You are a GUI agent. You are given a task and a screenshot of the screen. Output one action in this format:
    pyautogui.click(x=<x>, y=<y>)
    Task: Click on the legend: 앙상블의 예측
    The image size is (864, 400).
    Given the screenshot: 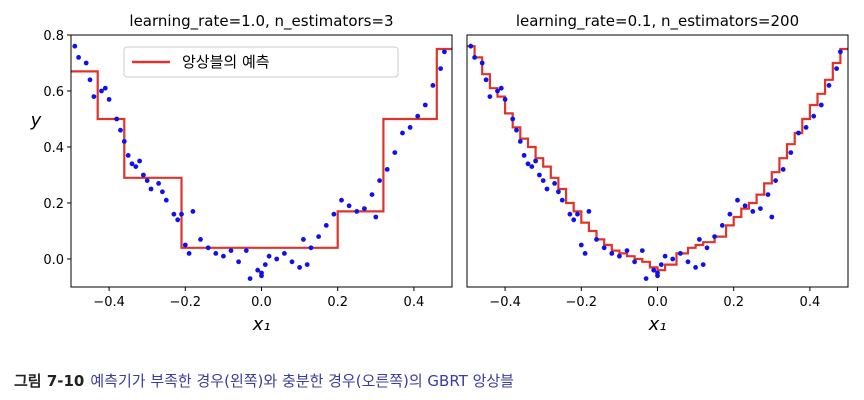 What is the action you would take?
    pyautogui.click(x=261, y=62)
    